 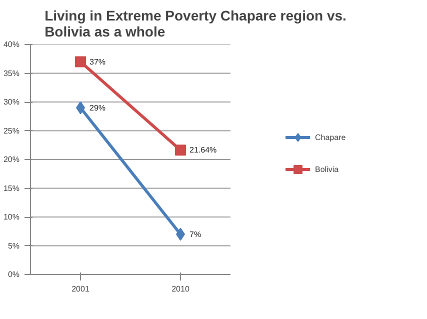 I want to click on y-tick-label: 0%, so click(x=14, y=274).